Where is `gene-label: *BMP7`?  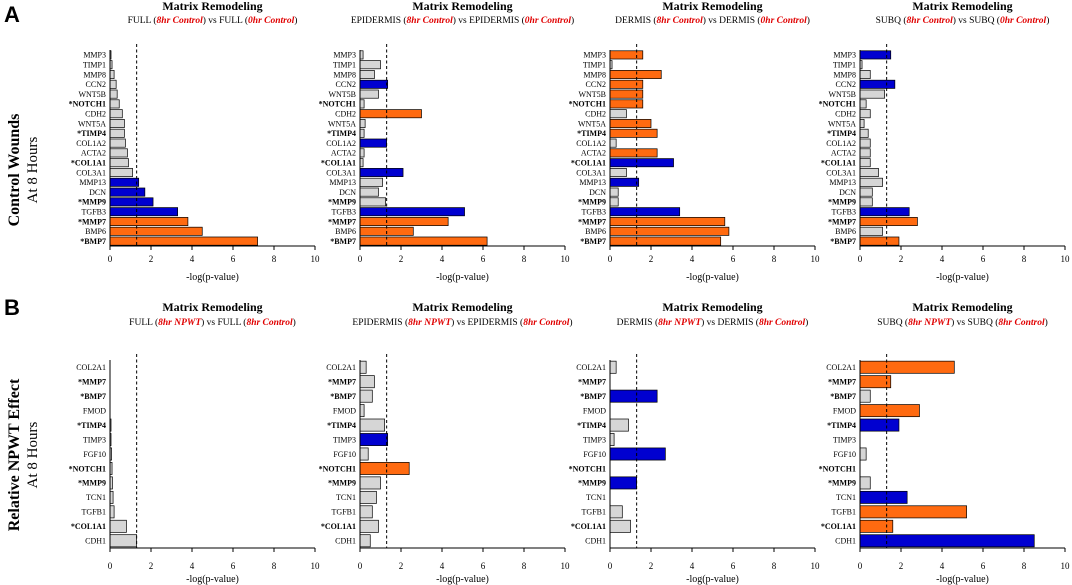
gene-label: *BMP7 is located at coordinates (343, 396).